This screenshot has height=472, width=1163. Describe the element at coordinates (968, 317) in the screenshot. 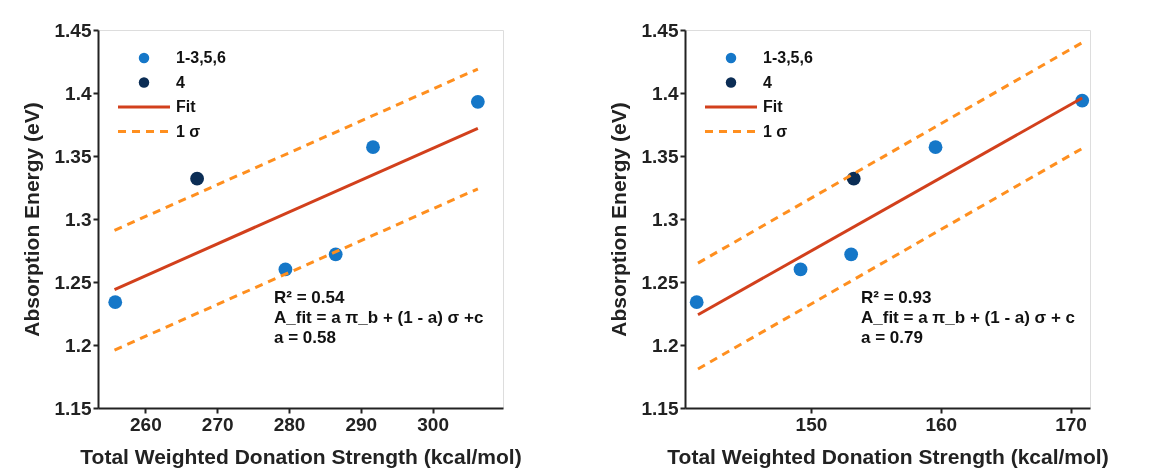

I see `annotation: A_fit = a π_b + (1 - a) σ + c` at that location.